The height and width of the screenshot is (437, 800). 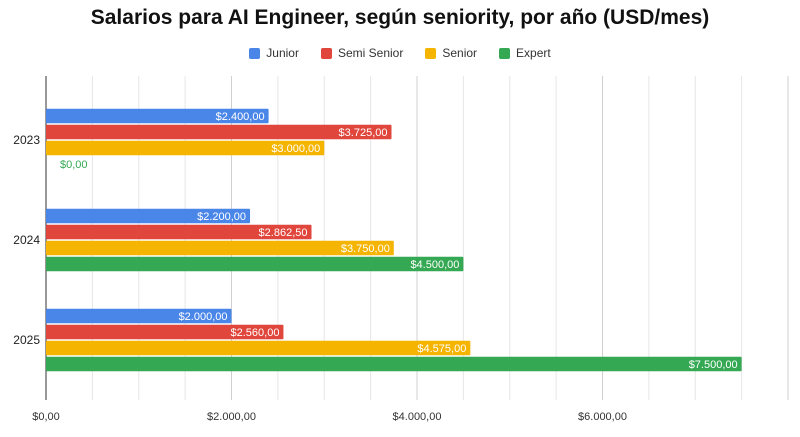 What do you see at coordinates (417, 417) in the screenshot?
I see `x-tick-label: $4.000,00` at bounding box center [417, 417].